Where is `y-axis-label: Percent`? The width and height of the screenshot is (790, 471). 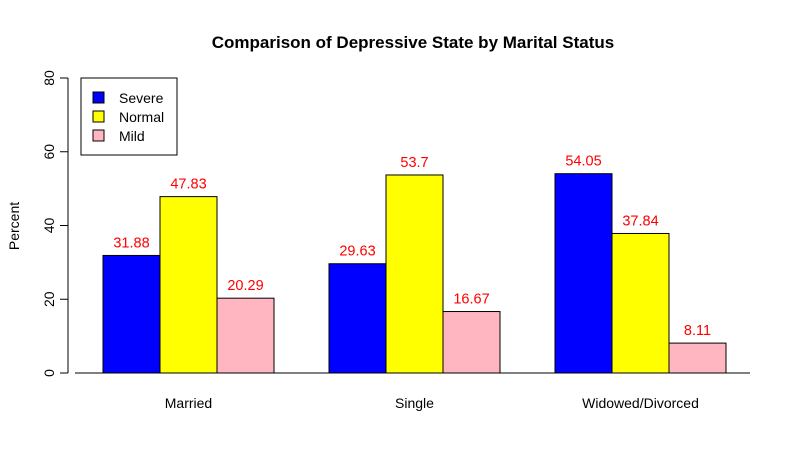 y-axis-label: Percent is located at coordinates (14, 226).